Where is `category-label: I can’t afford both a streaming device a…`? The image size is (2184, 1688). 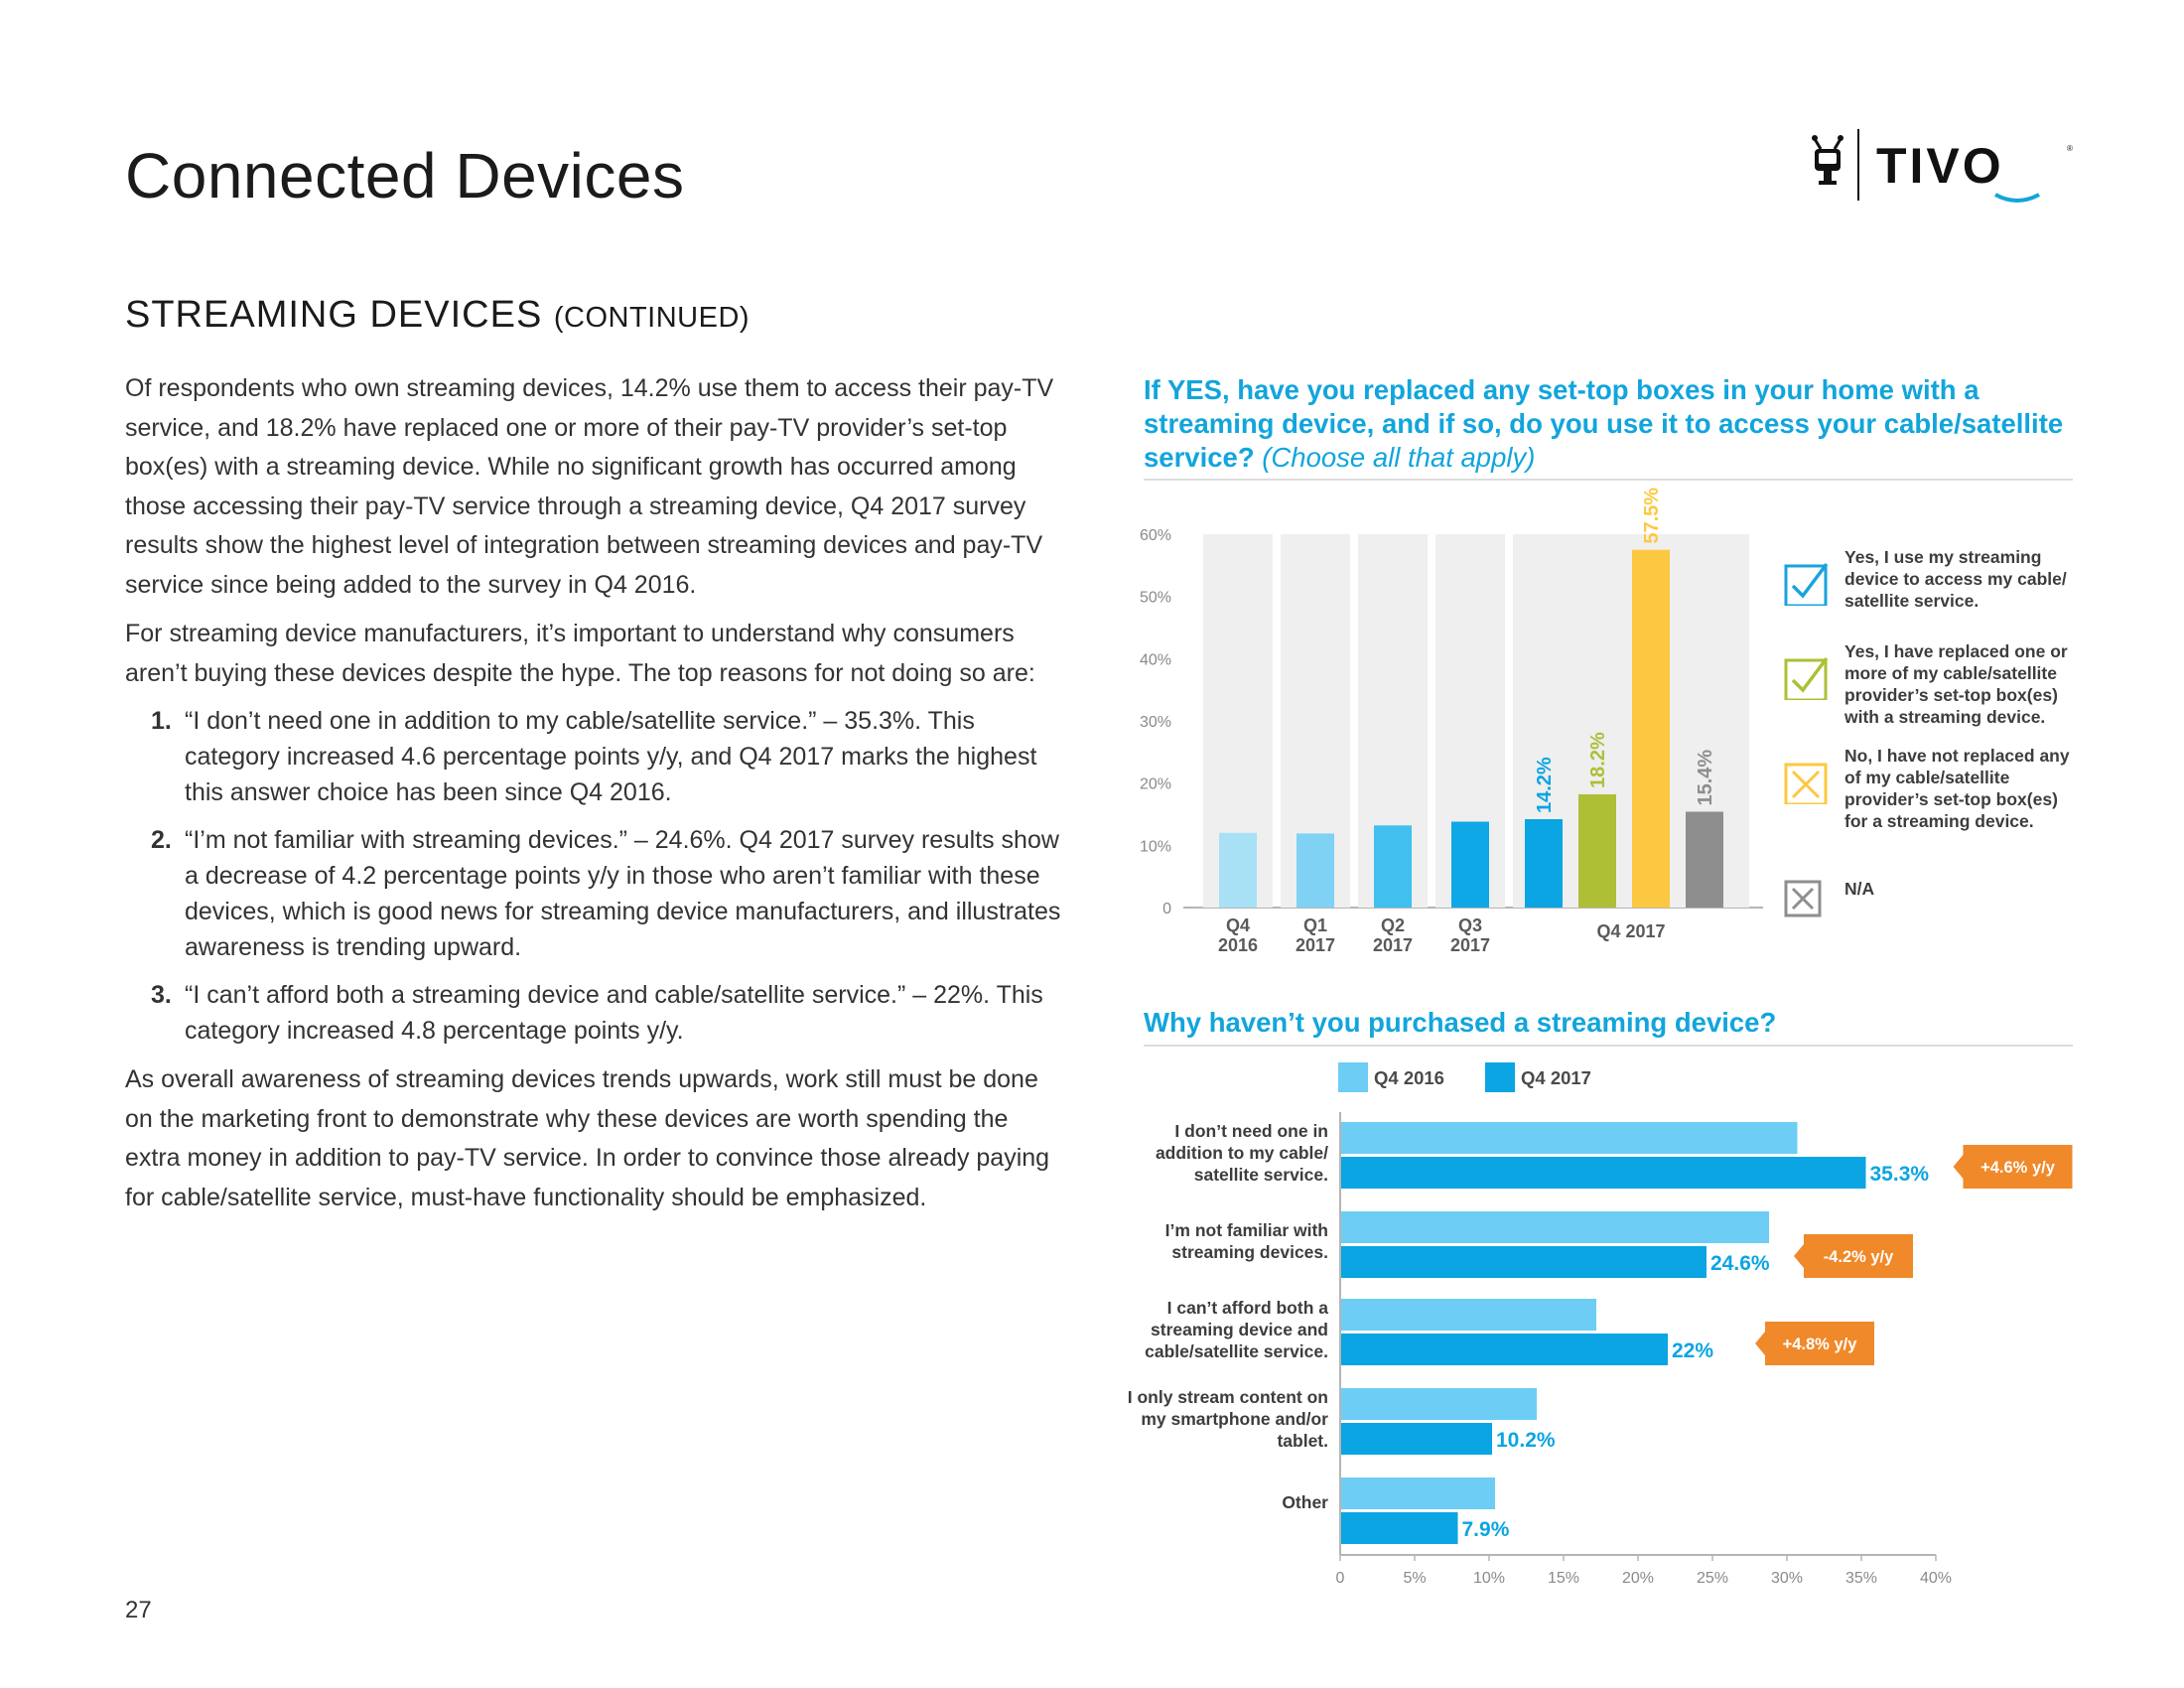 category-label: I can’t afford both a streaming device a… is located at coordinates (1236, 1329).